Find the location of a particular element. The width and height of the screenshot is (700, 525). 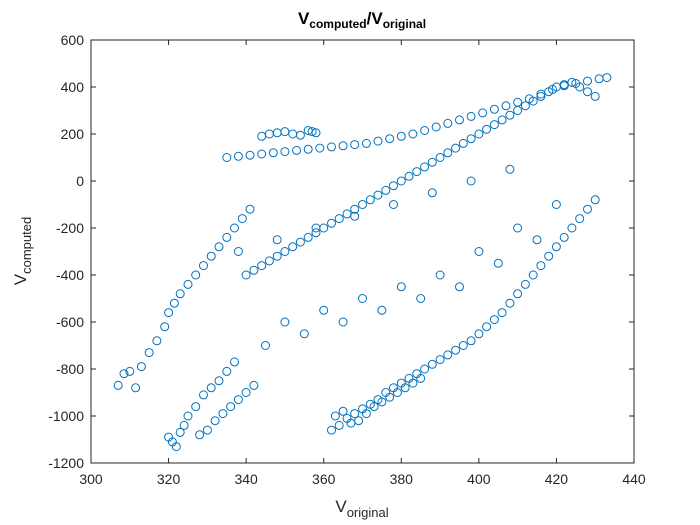

y-tick-label: 400 is located at coordinates (73, 87).